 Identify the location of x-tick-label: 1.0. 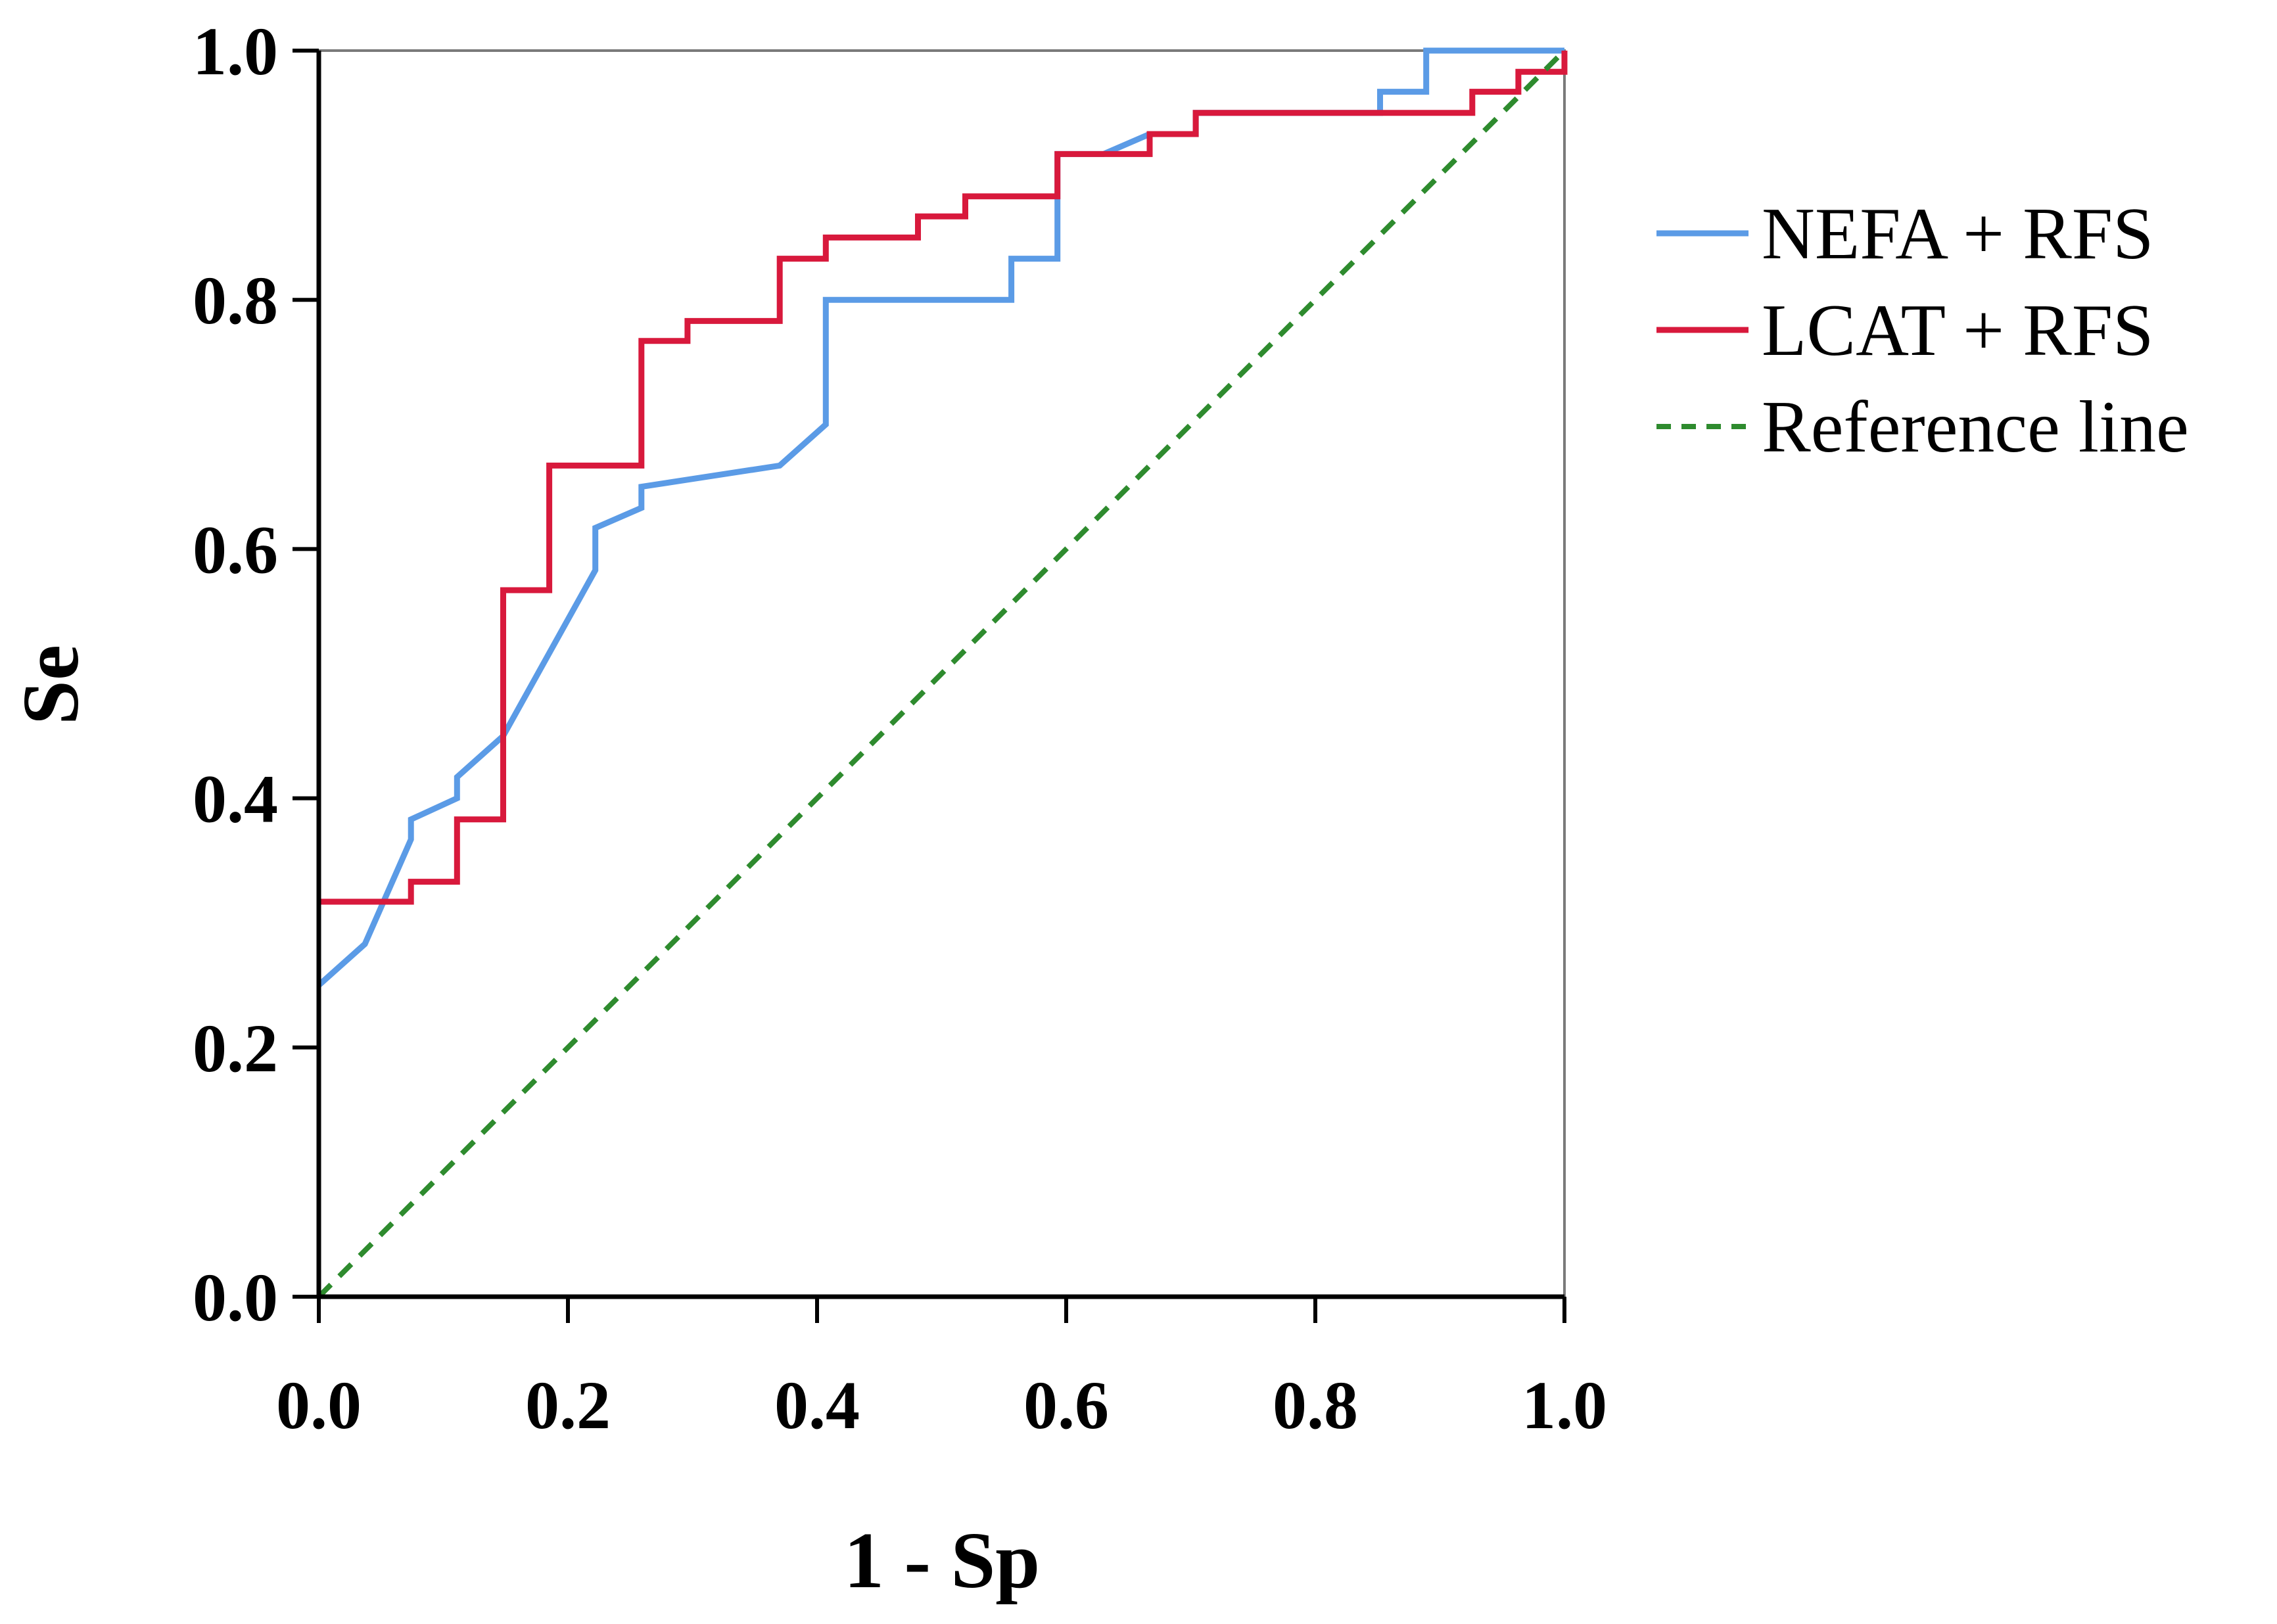
(1564, 1405).